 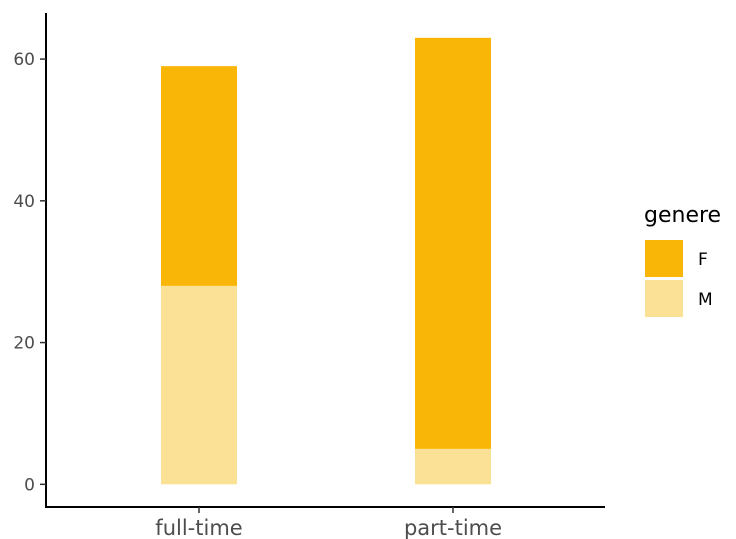 What do you see at coordinates (703, 260) in the screenshot?
I see `legend-label-f: F` at bounding box center [703, 260].